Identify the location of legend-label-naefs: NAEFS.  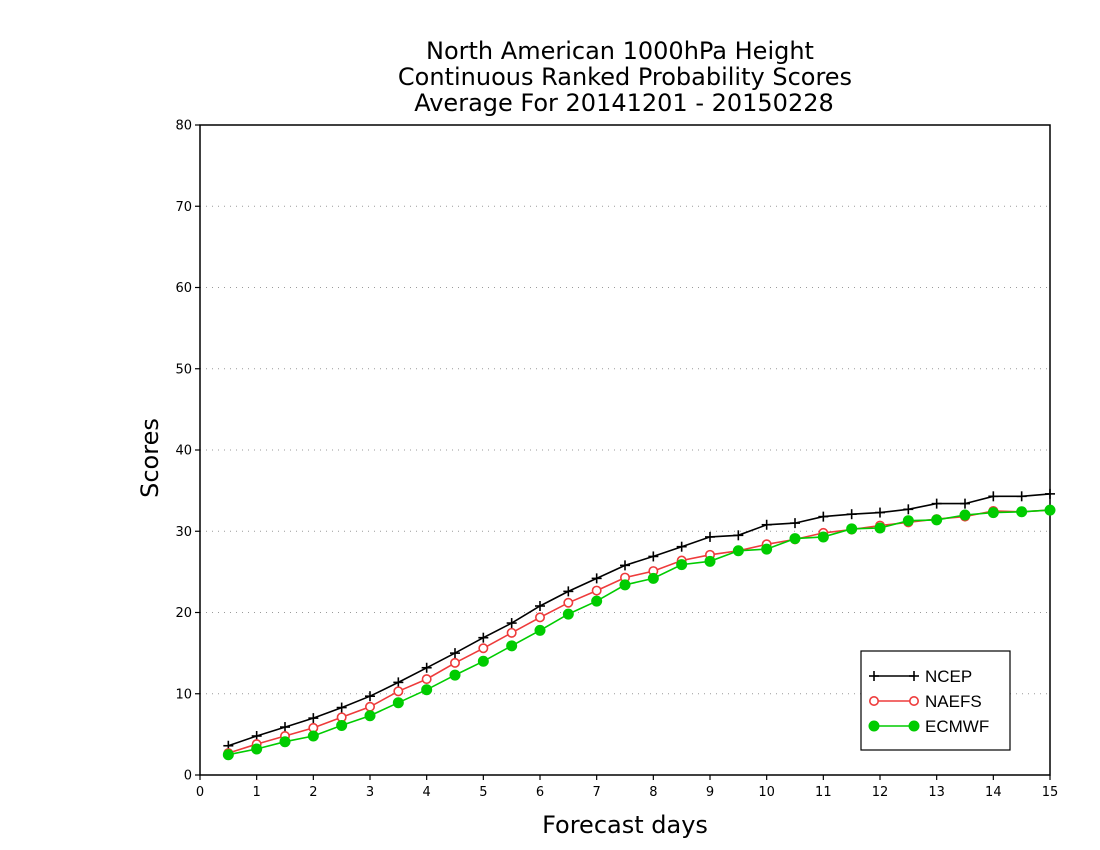
(953, 701).